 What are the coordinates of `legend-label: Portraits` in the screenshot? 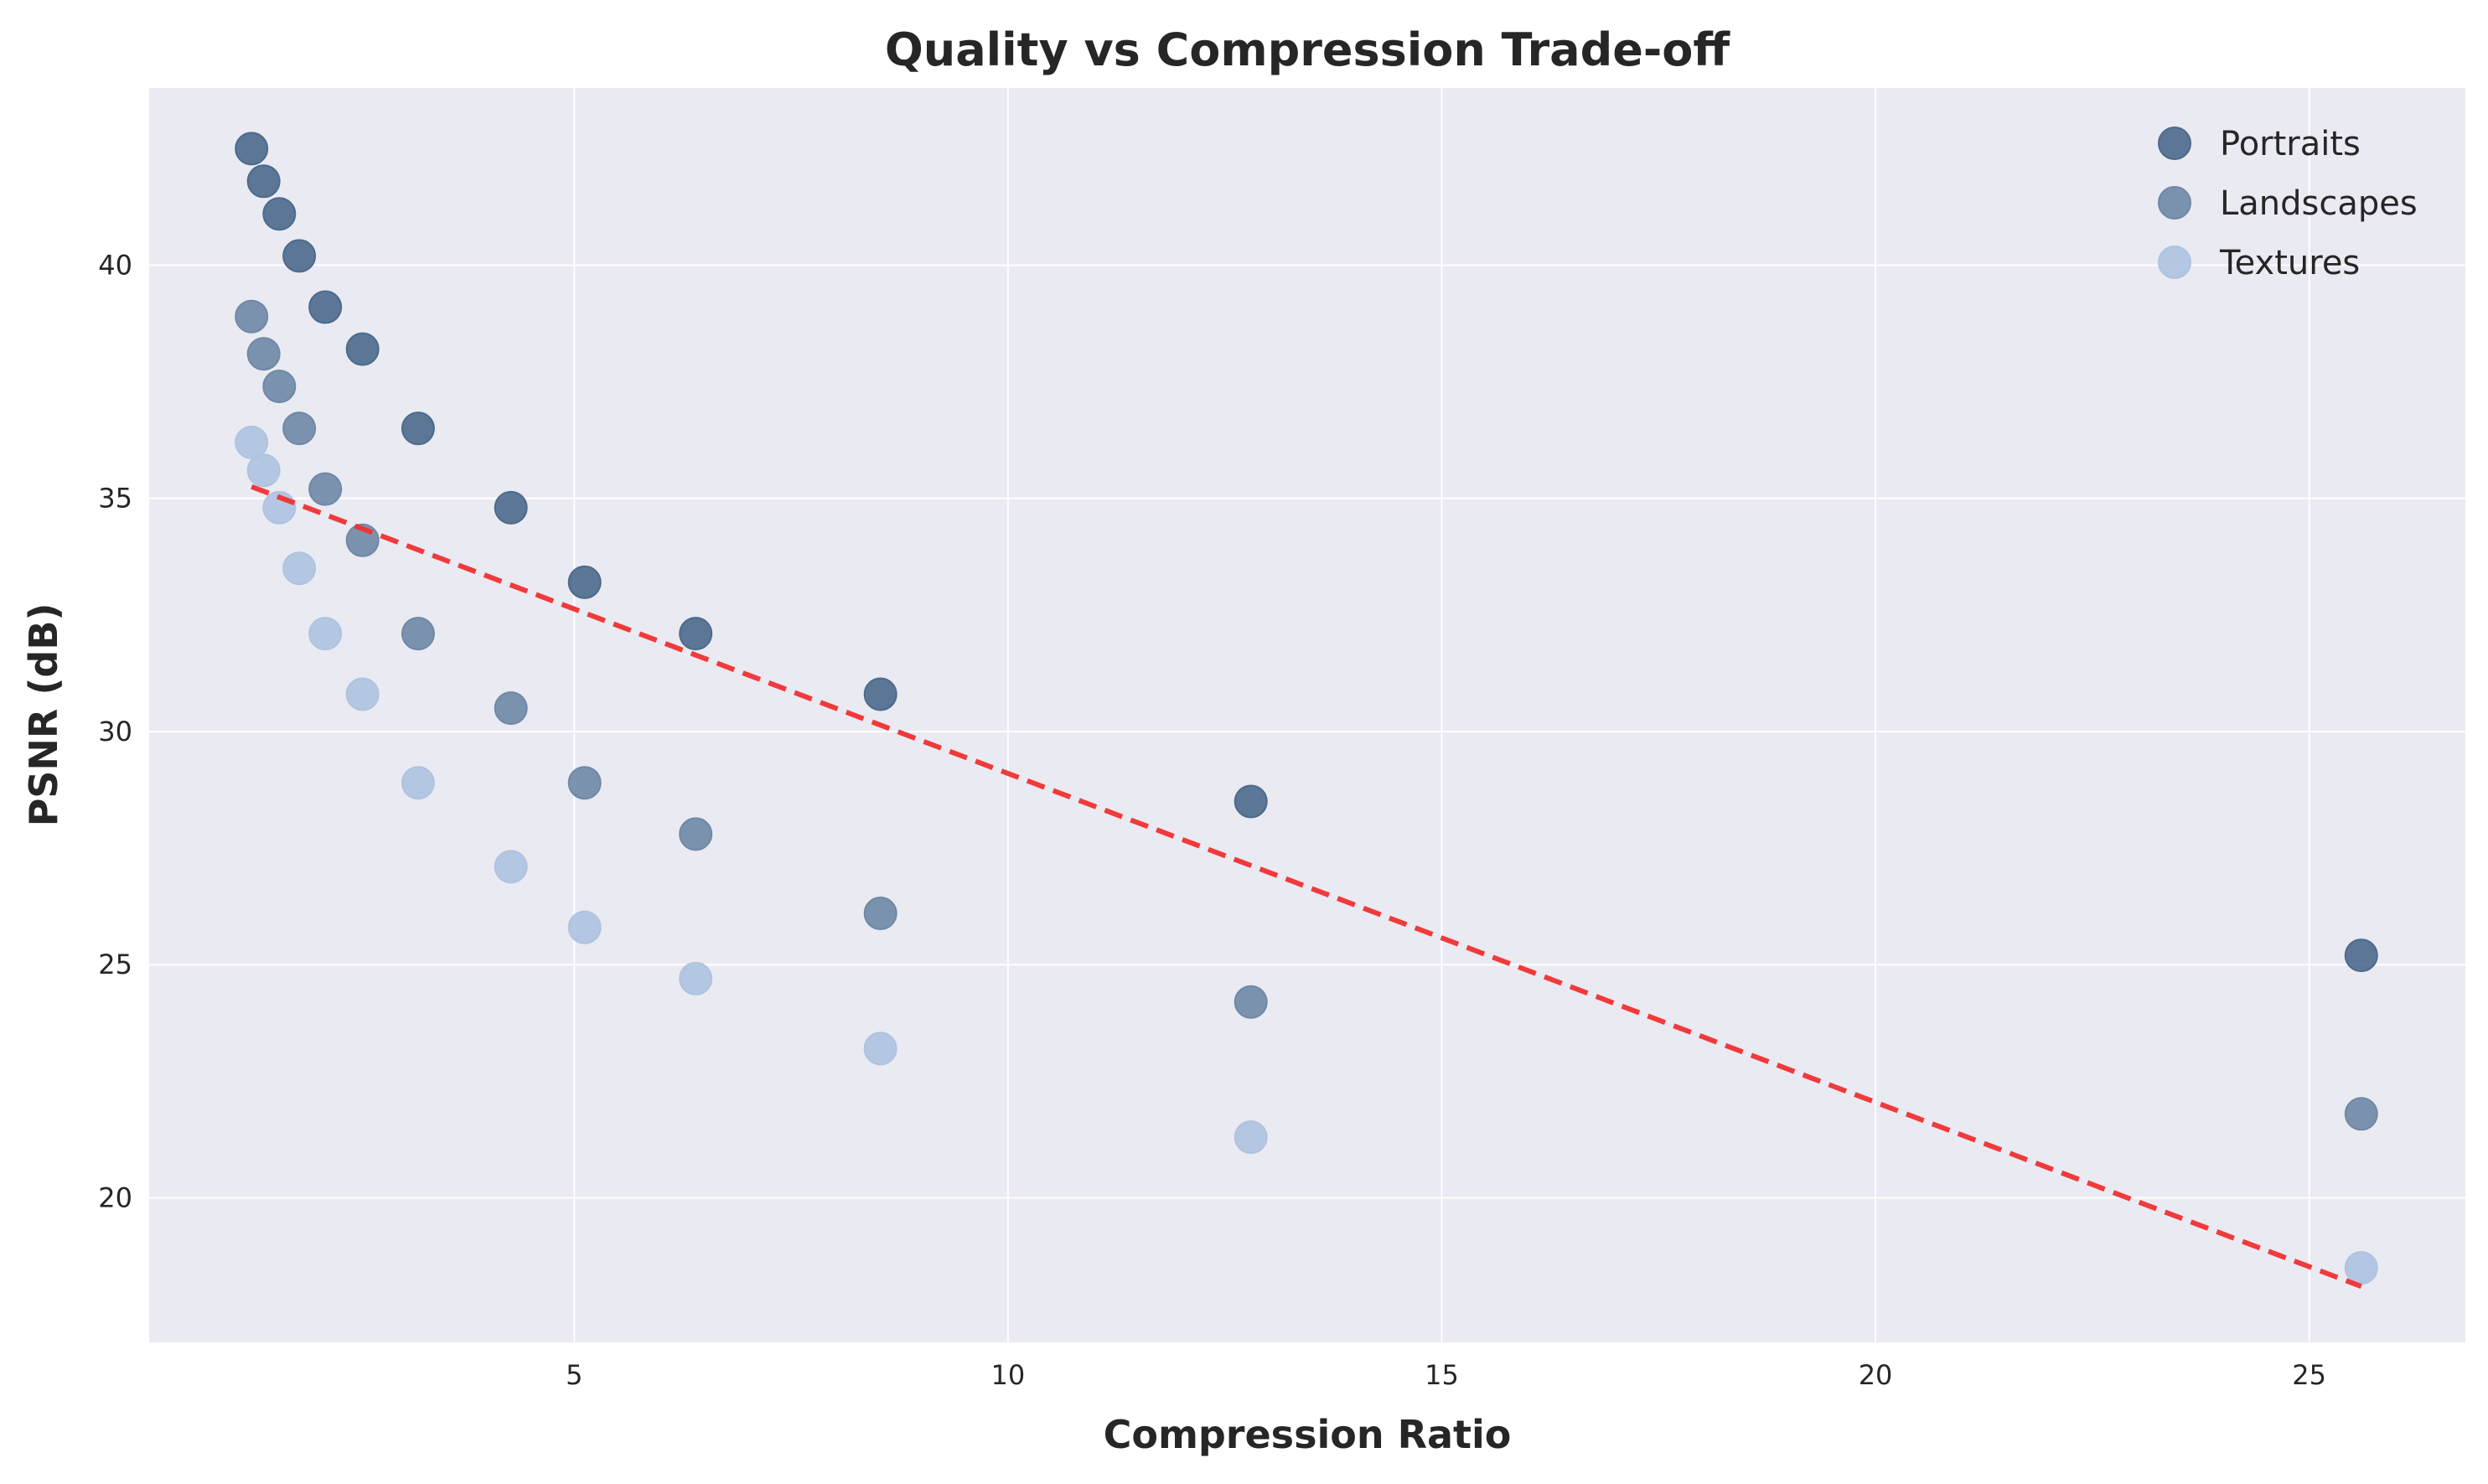 It's located at (2290, 144).